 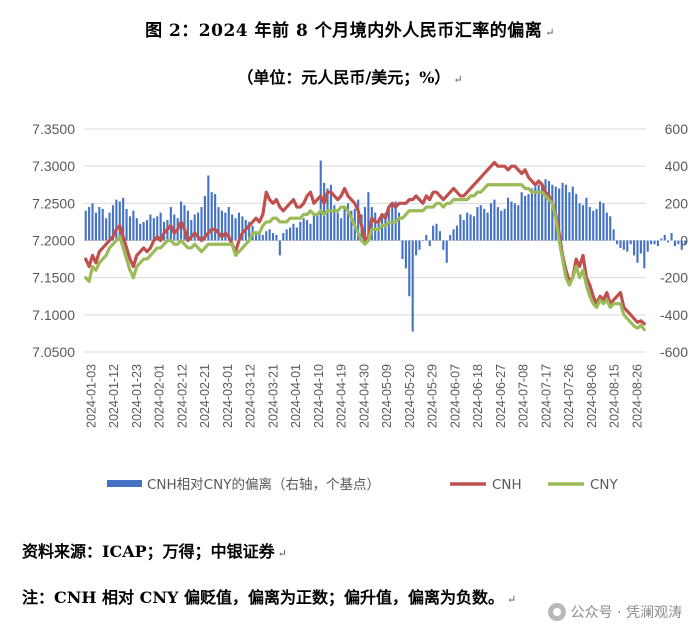 I want to click on right-axis-tick-label: 400, so click(x=677, y=166).